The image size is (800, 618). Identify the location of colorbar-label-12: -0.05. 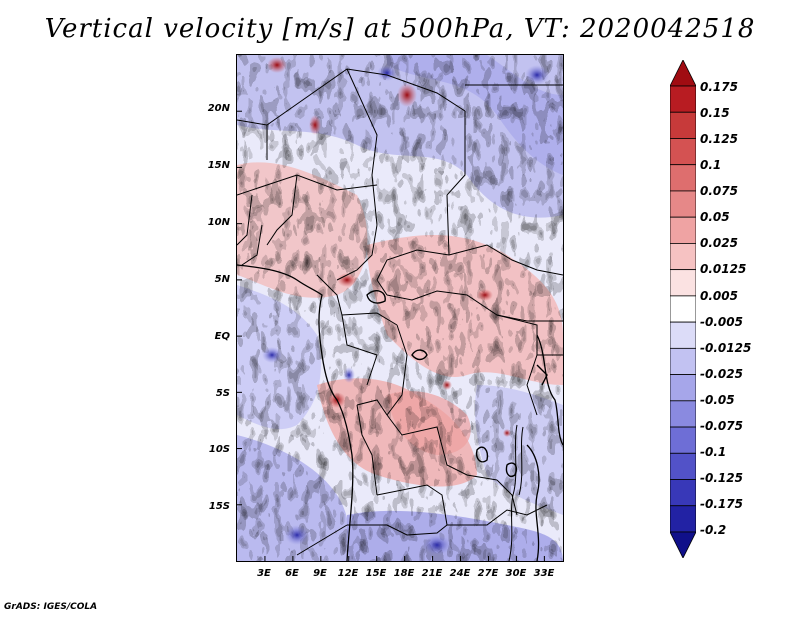
(717, 400).